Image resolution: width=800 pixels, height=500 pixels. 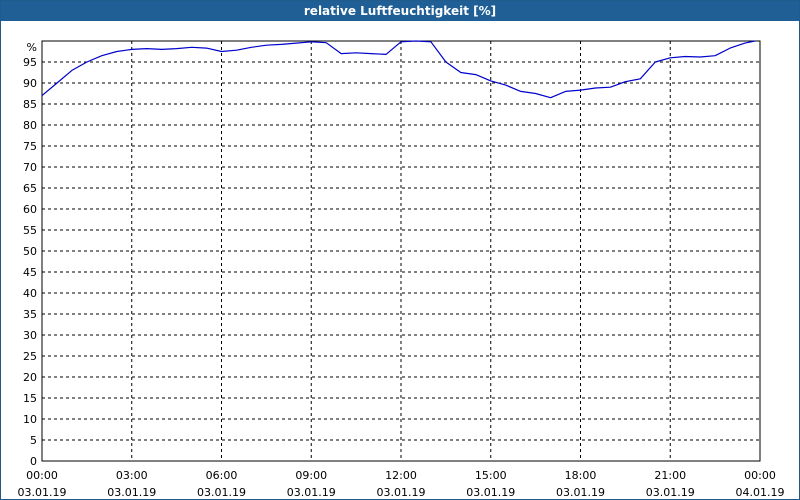 What do you see at coordinates (581, 475) in the screenshot?
I see `x-tick-time-label: 18:00` at bounding box center [581, 475].